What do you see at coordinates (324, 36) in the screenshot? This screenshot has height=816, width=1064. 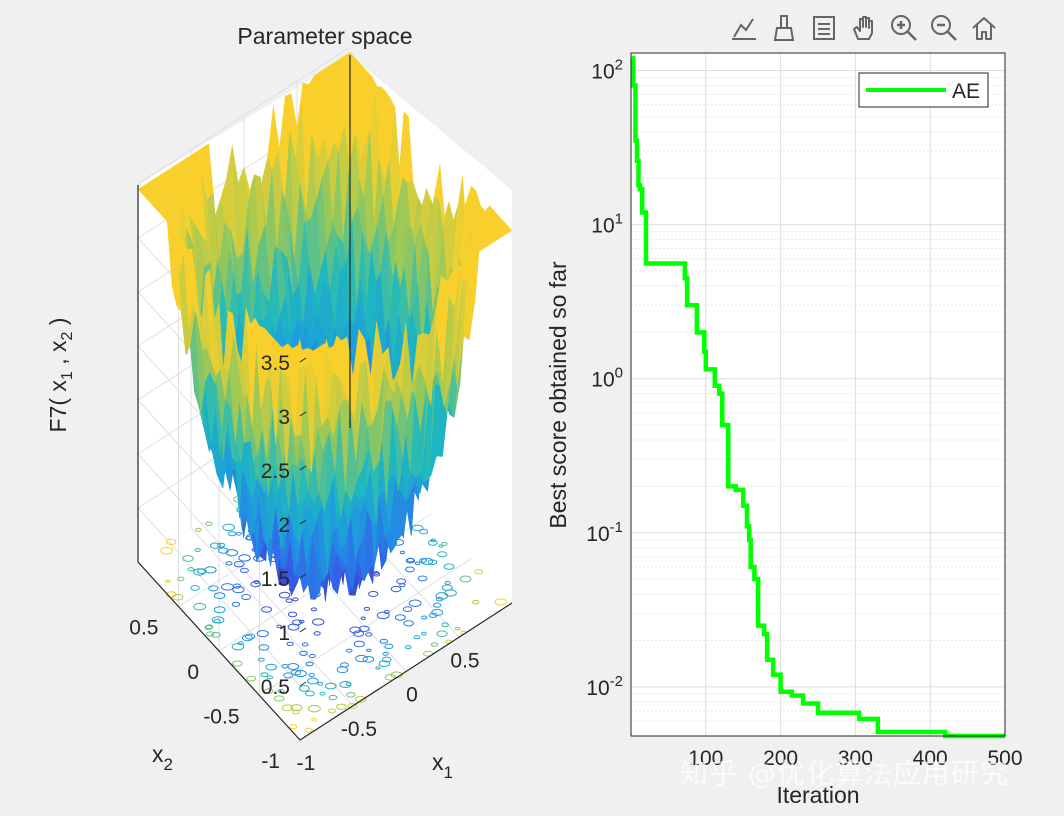 I see `surface-title: Parameter space` at bounding box center [324, 36].